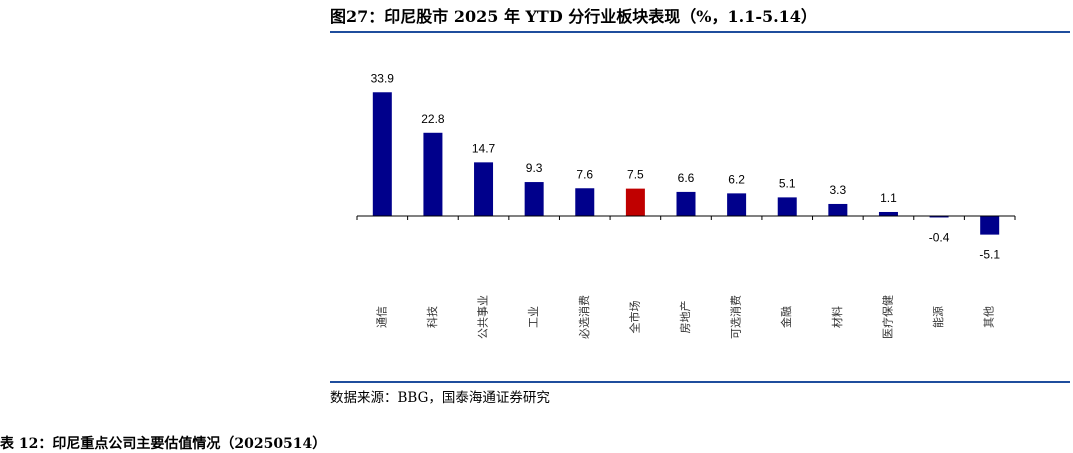  I want to click on value-label-2: 14.7, so click(484, 148).